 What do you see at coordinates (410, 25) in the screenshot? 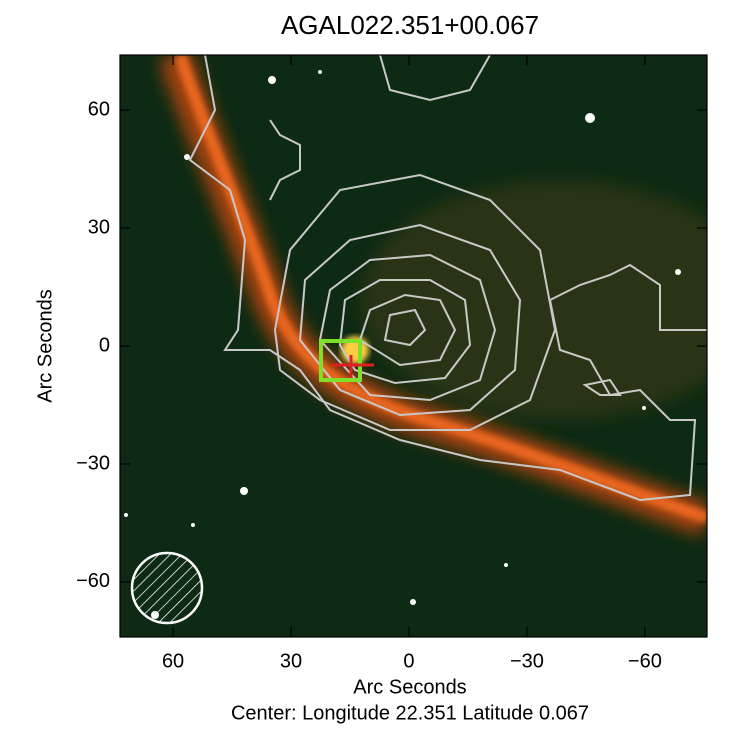
I see `chart-title: AGAL022.351+00.067` at bounding box center [410, 25].